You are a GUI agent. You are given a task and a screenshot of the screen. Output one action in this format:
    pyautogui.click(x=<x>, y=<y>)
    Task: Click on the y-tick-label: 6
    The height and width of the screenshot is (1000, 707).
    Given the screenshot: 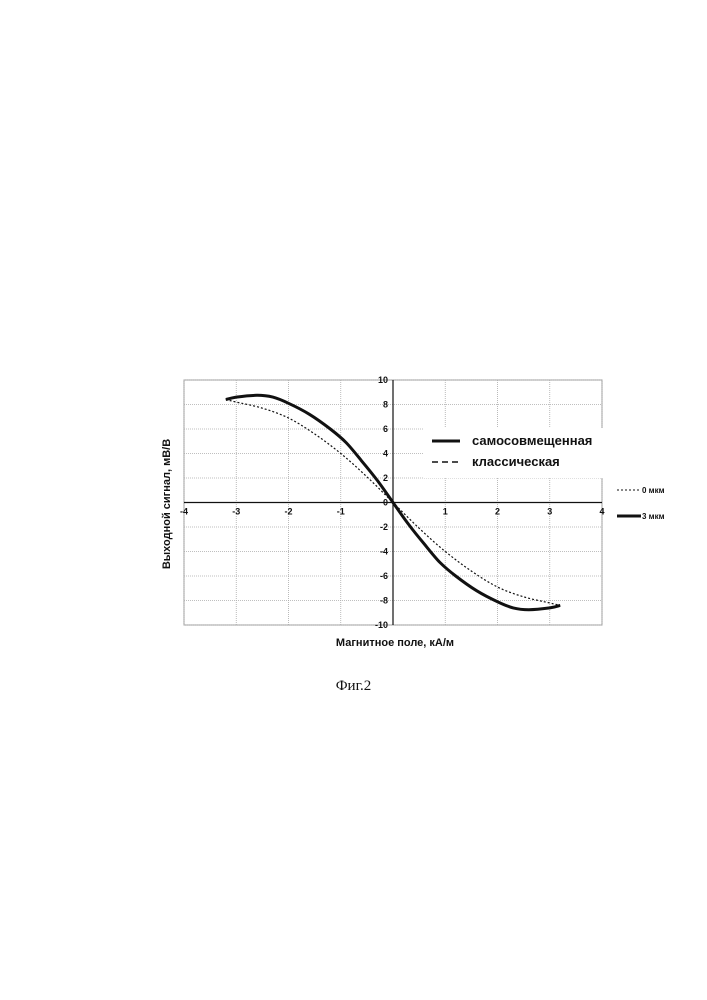 What is the action you would take?
    pyautogui.click(x=385, y=429)
    